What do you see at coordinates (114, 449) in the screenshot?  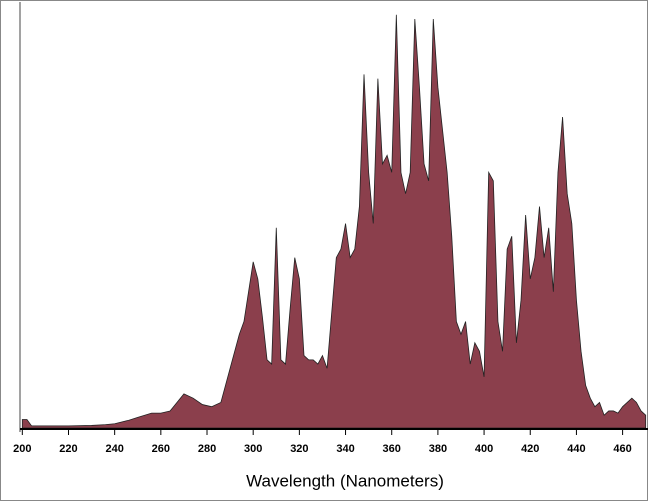 I see `x-tick-label: 240` at bounding box center [114, 449].